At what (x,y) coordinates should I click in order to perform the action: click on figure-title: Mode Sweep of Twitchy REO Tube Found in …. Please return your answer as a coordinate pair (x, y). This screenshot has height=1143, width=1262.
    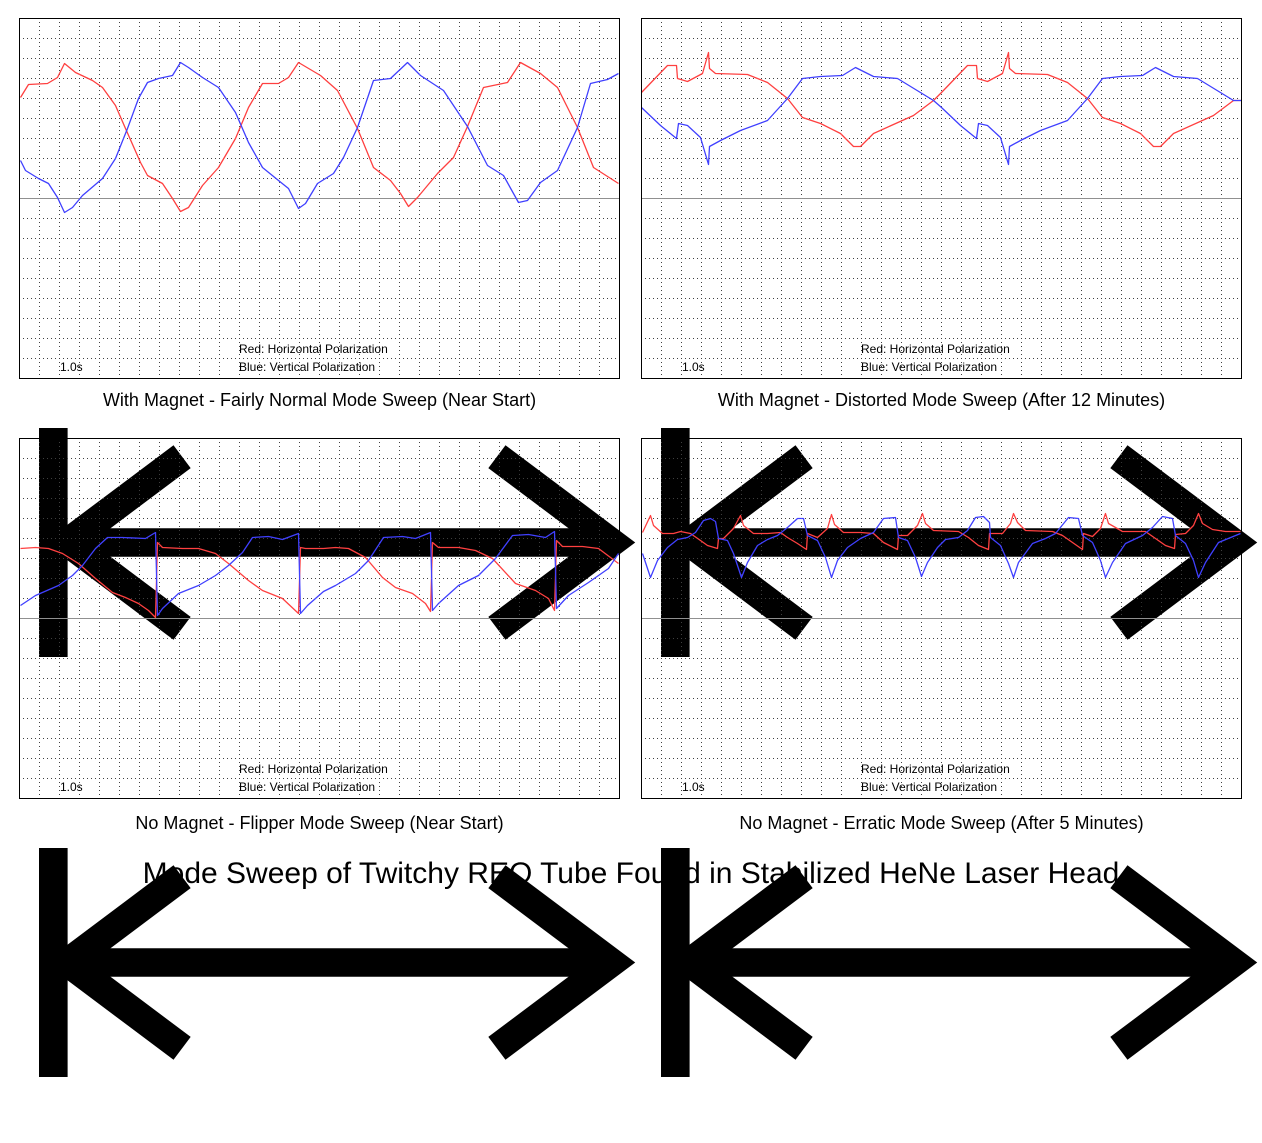
    Looking at the image, I should click on (631, 873).